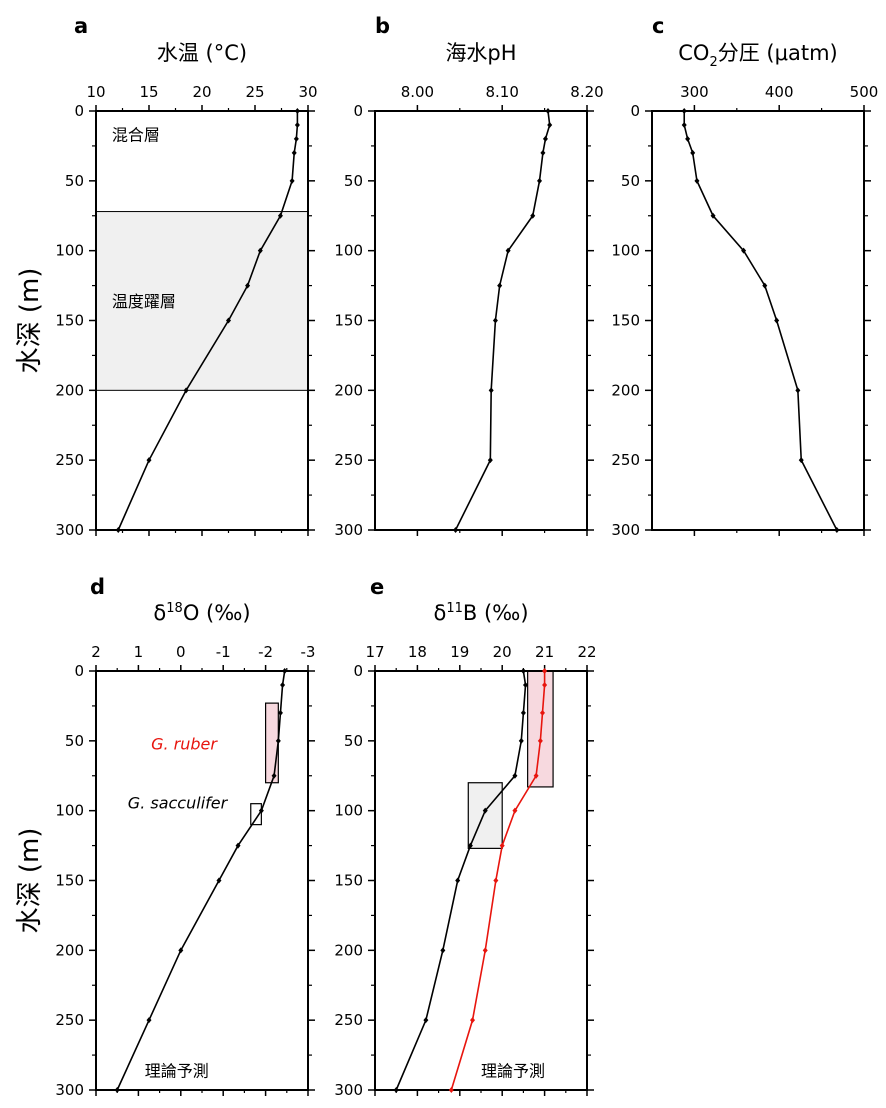 The image size is (886, 1108). Describe the element at coordinates (96, 652) in the screenshot. I see `x-tick-label: 2` at that location.